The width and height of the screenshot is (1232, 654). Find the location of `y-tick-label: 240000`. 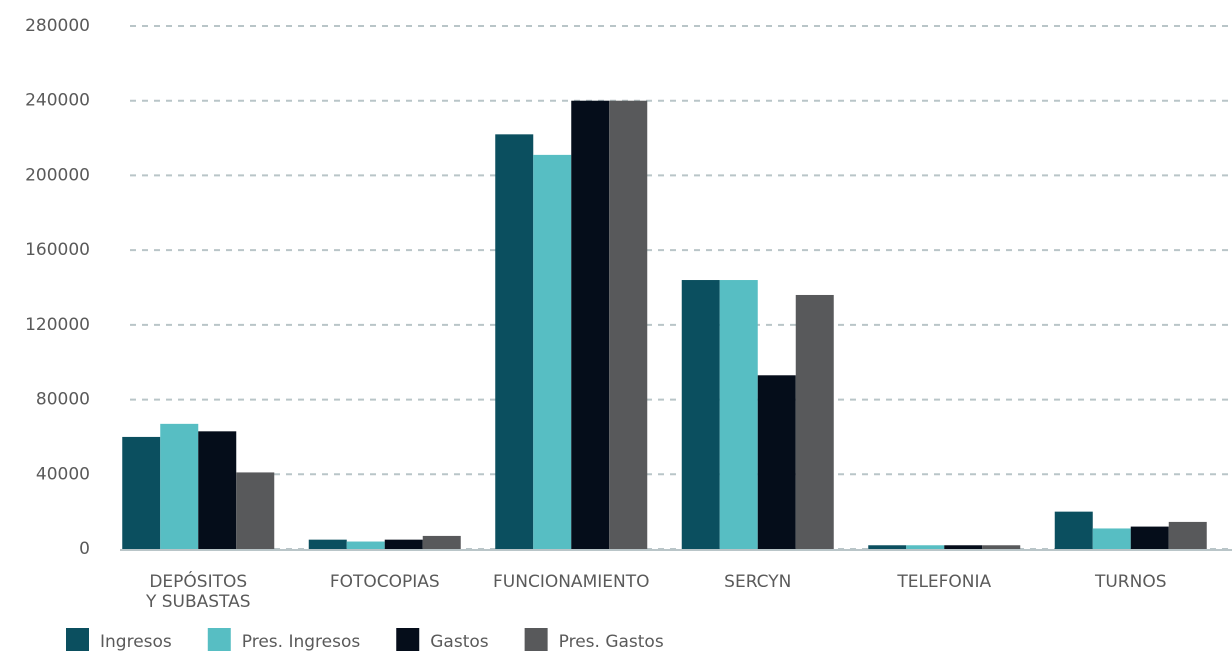

y-tick-label: 240000 is located at coordinates (57, 101).